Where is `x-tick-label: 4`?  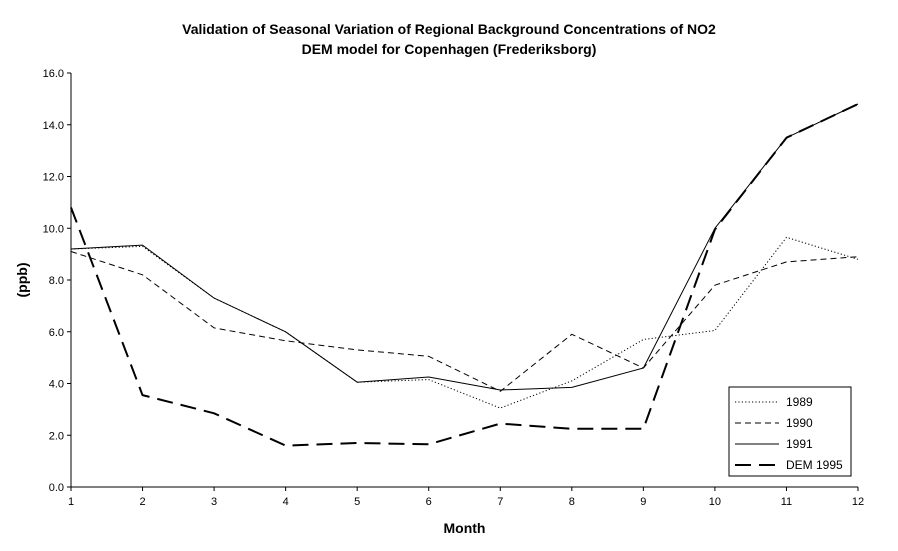
x-tick-label: 4 is located at coordinates (286, 502).